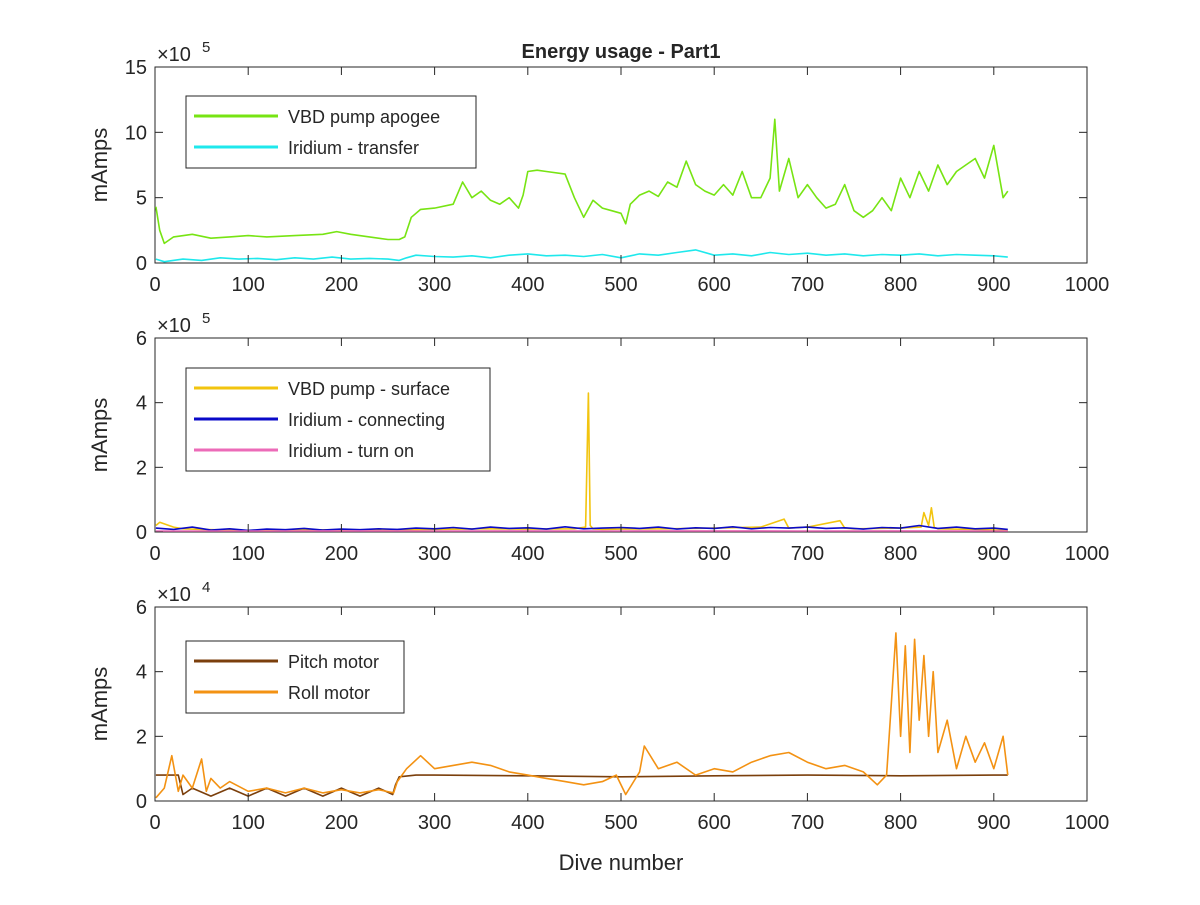  What do you see at coordinates (136, 68) in the screenshot?
I see `y-tick-label: 15` at bounding box center [136, 68].